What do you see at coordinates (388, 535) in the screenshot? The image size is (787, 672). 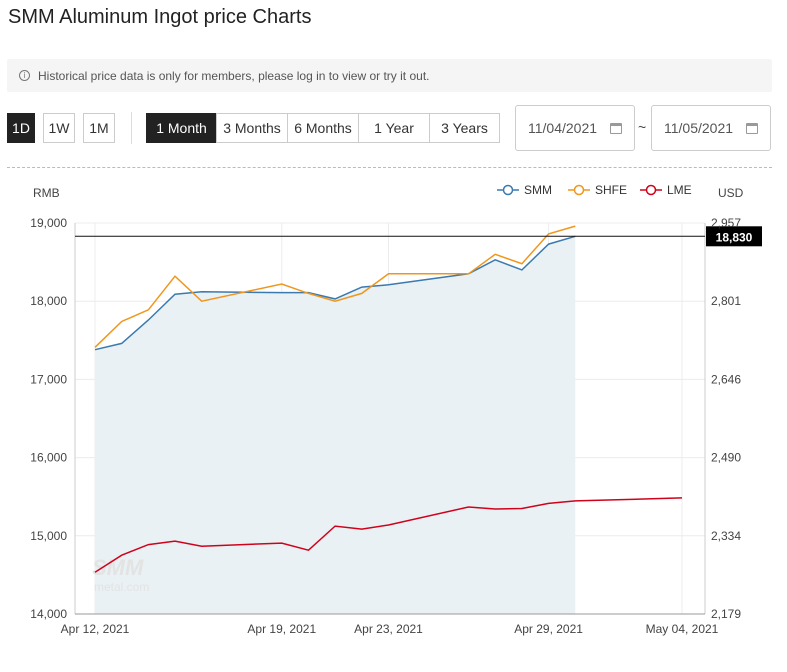 I see `series-line-lme` at bounding box center [388, 535].